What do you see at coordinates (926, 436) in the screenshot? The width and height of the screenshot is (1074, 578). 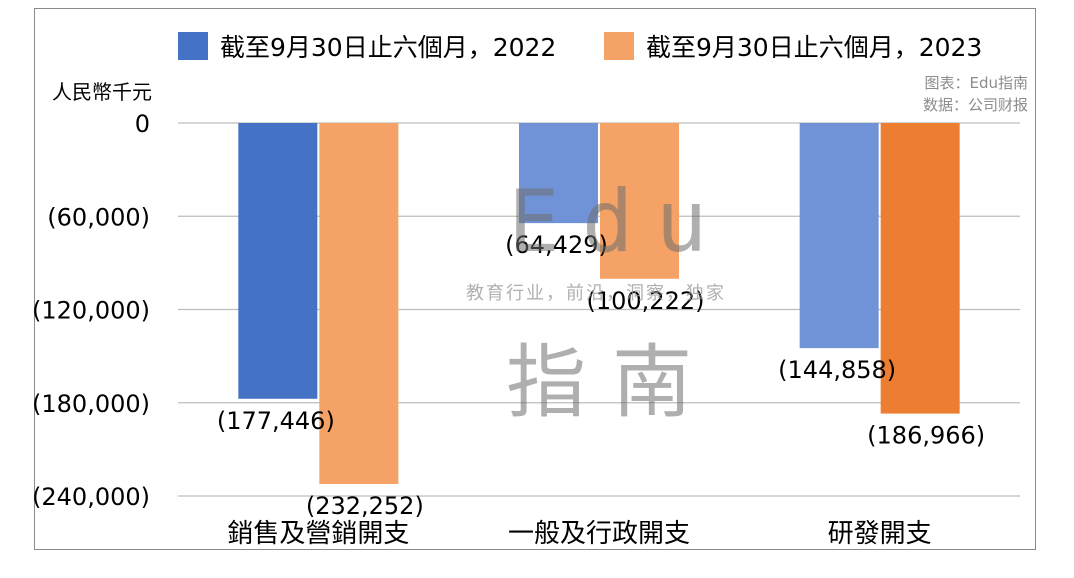 I see `data-label: (186,966)` at bounding box center [926, 436].